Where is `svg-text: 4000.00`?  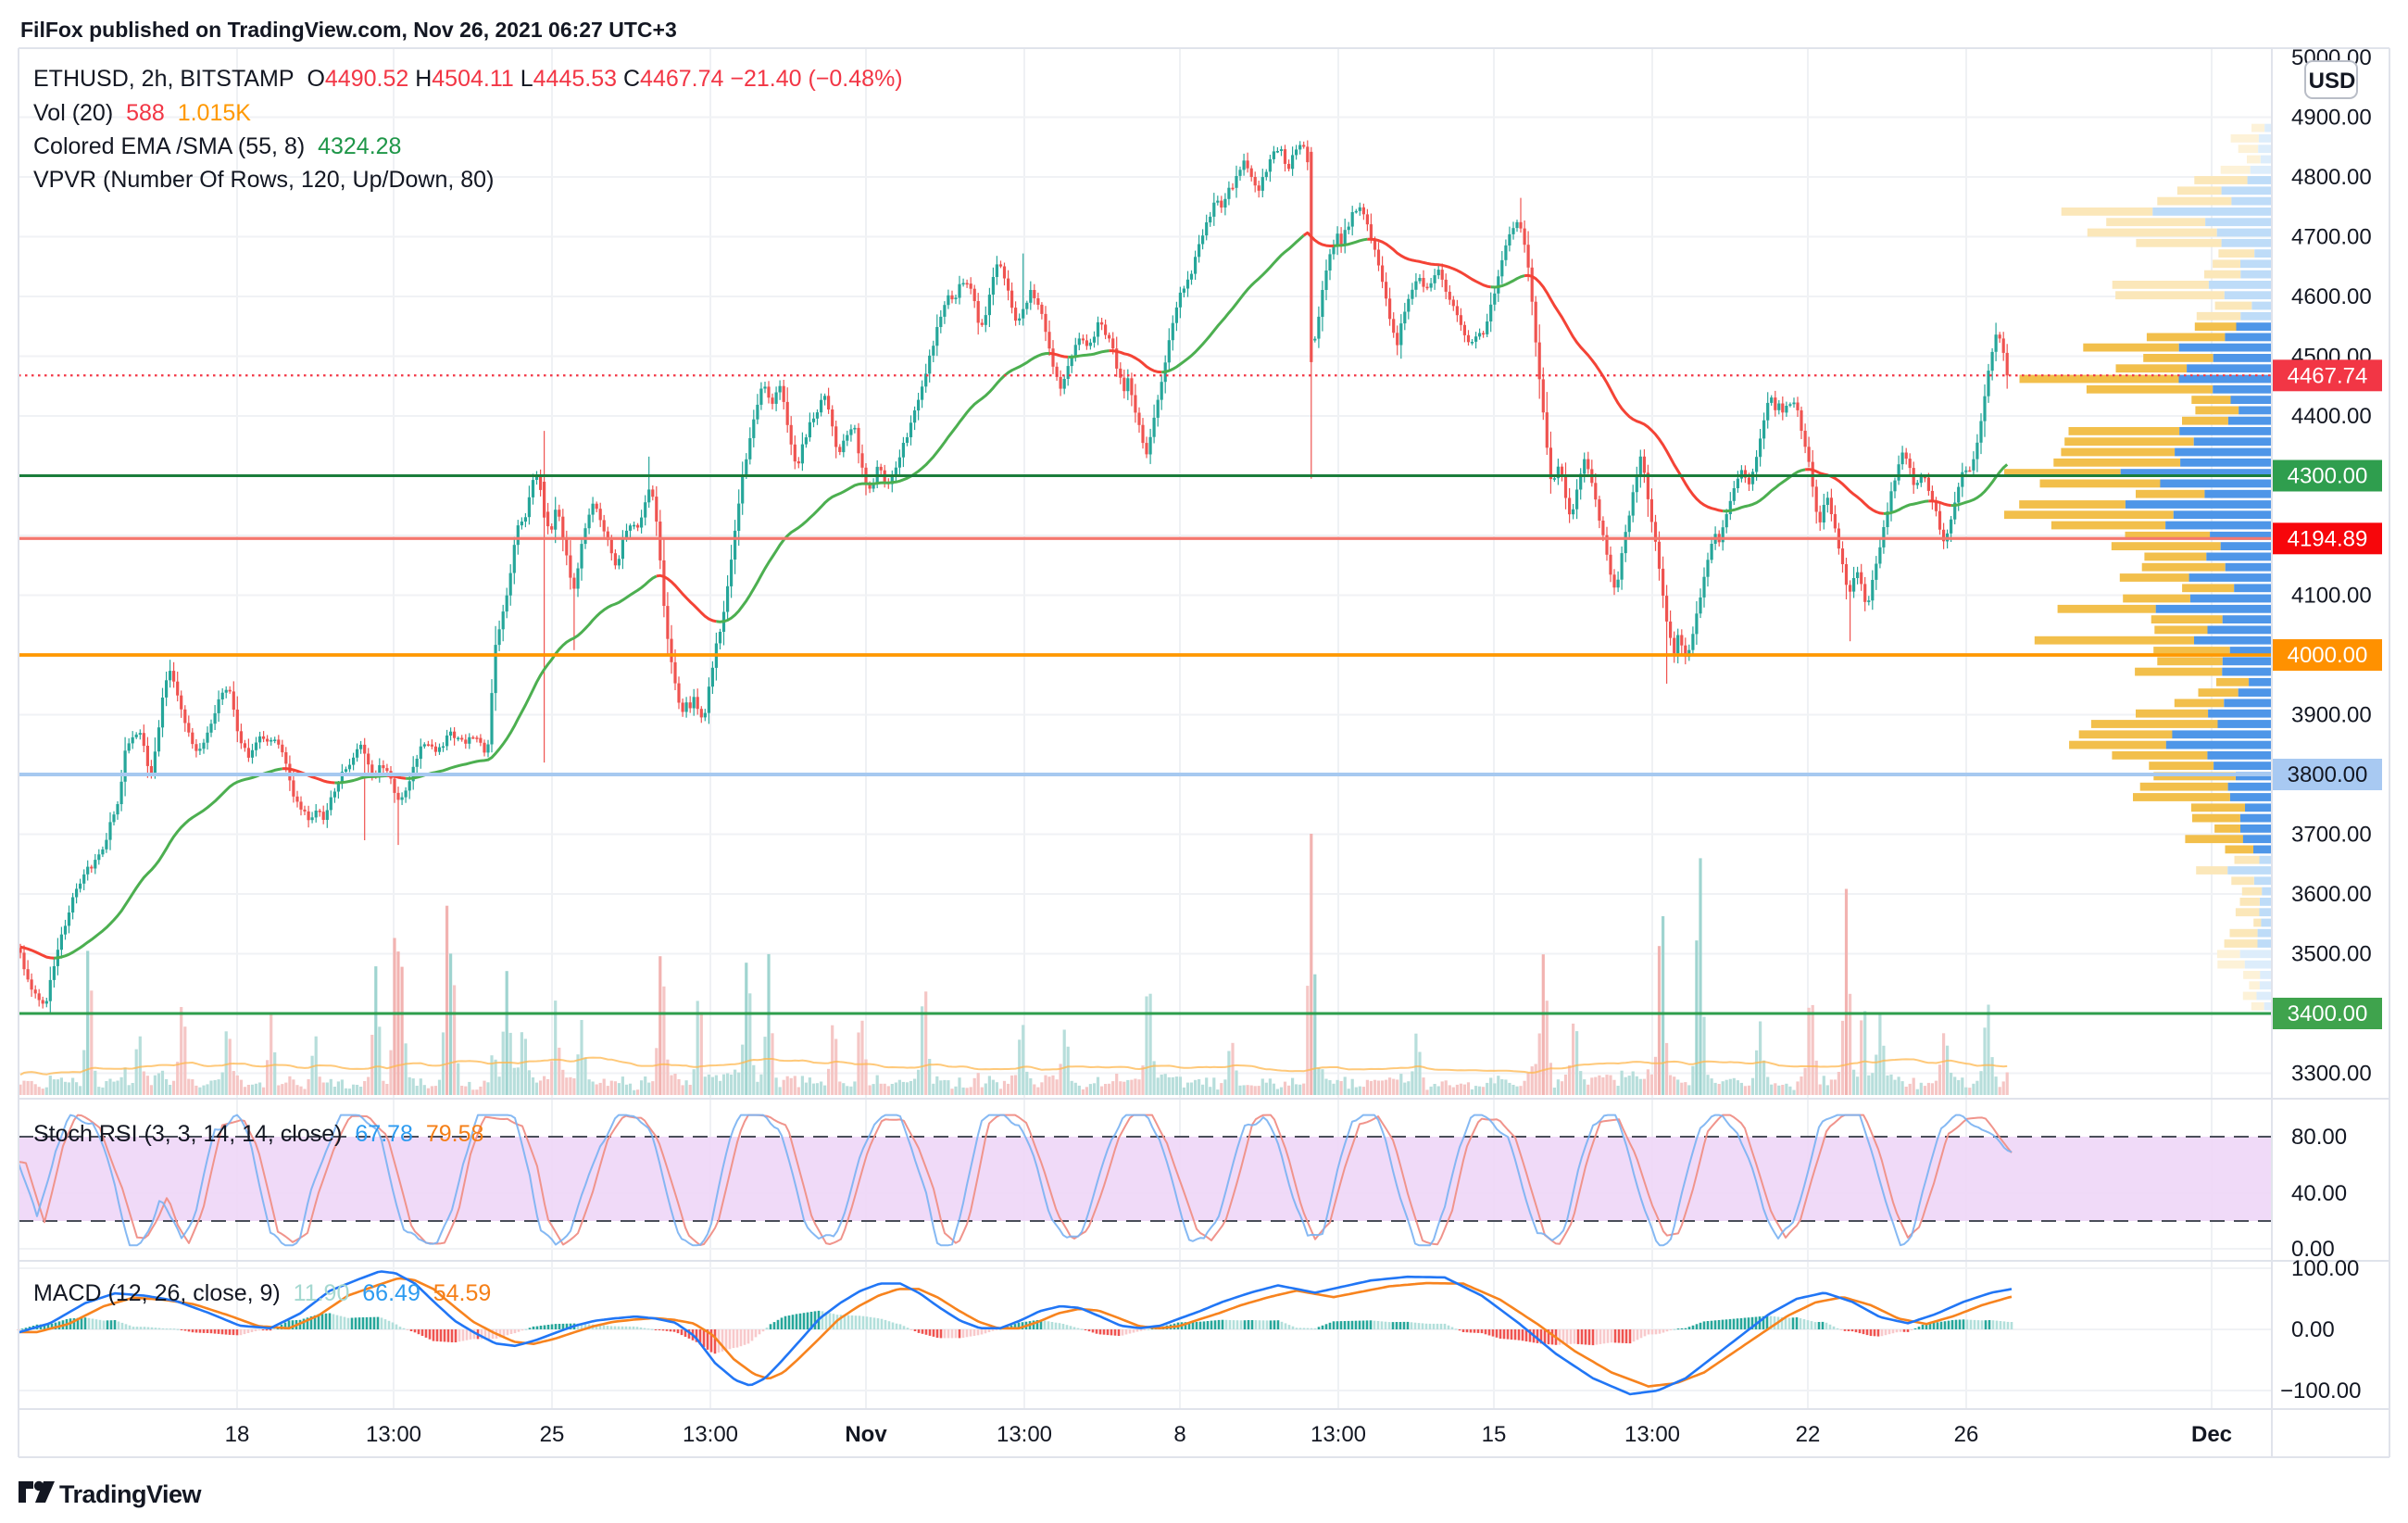 svg-text: 4000.00 is located at coordinates (2328, 655).